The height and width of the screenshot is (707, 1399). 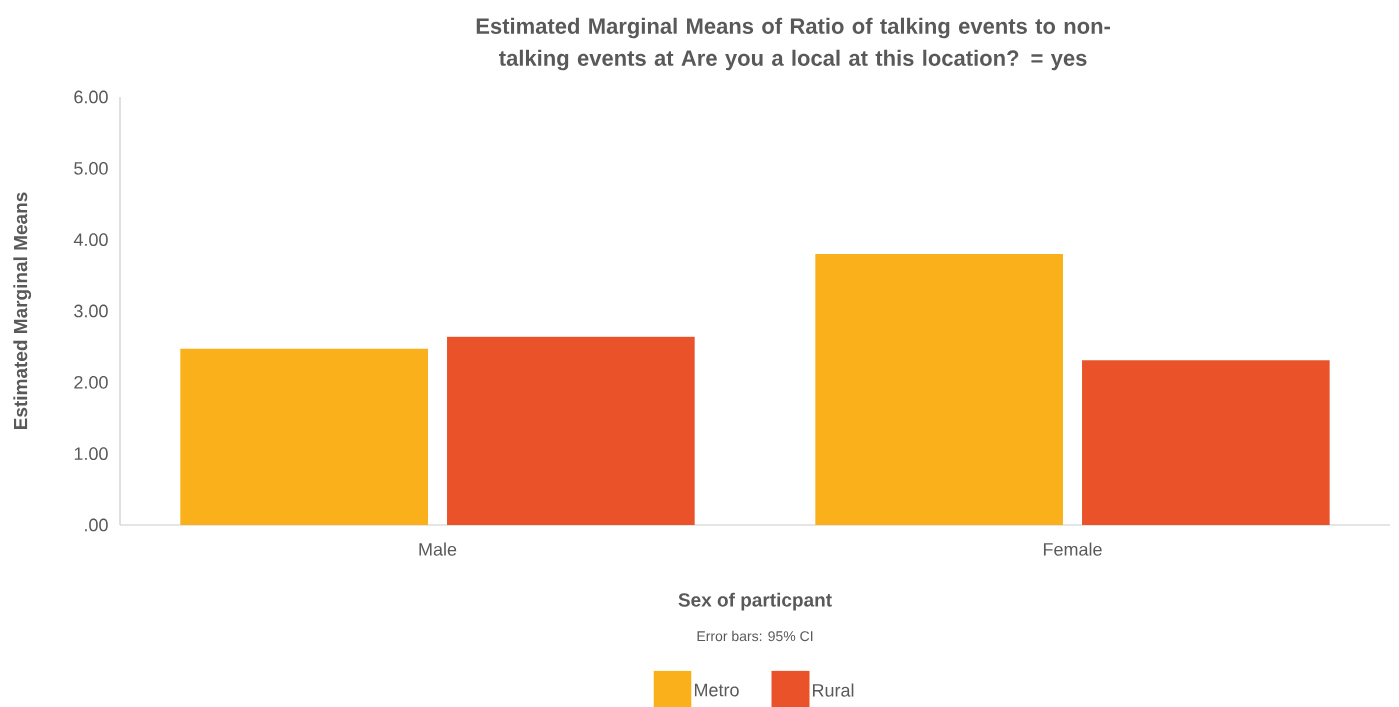 I want to click on x-tick-label: Female, so click(x=1072, y=549).